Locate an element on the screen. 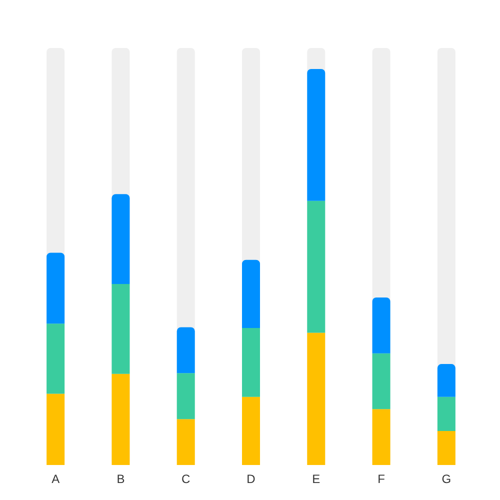  x-tick-label: G is located at coordinates (447, 479).